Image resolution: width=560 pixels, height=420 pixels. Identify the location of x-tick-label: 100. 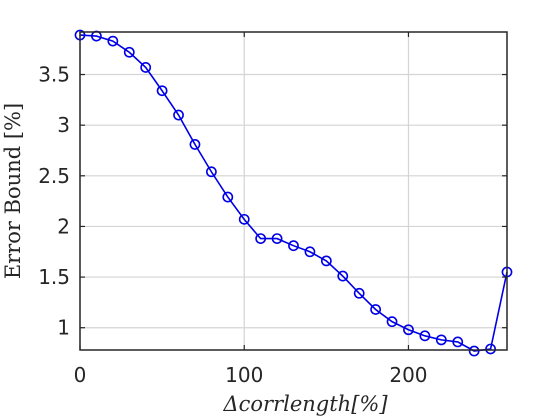
(244, 375).